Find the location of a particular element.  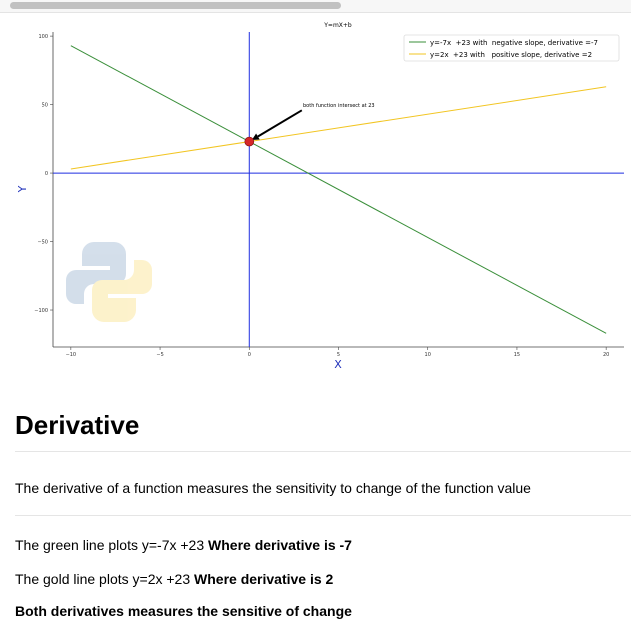

x-tick-label: 0 is located at coordinates (249, 355).